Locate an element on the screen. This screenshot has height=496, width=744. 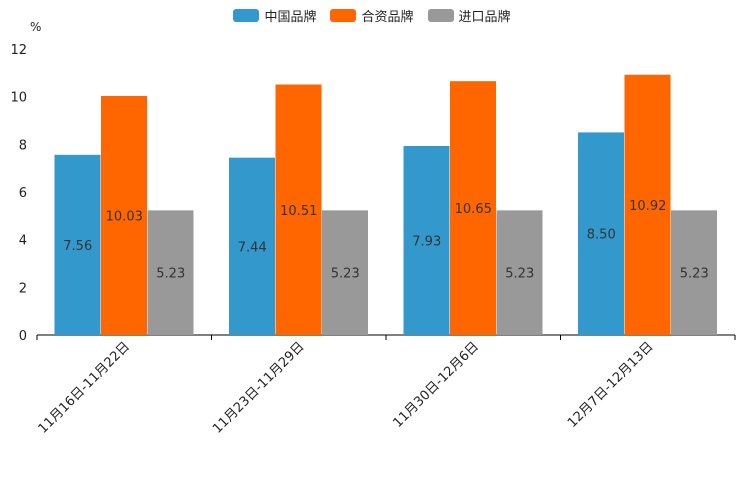
data-label: 8.50 is located at coordinates (601, 235).